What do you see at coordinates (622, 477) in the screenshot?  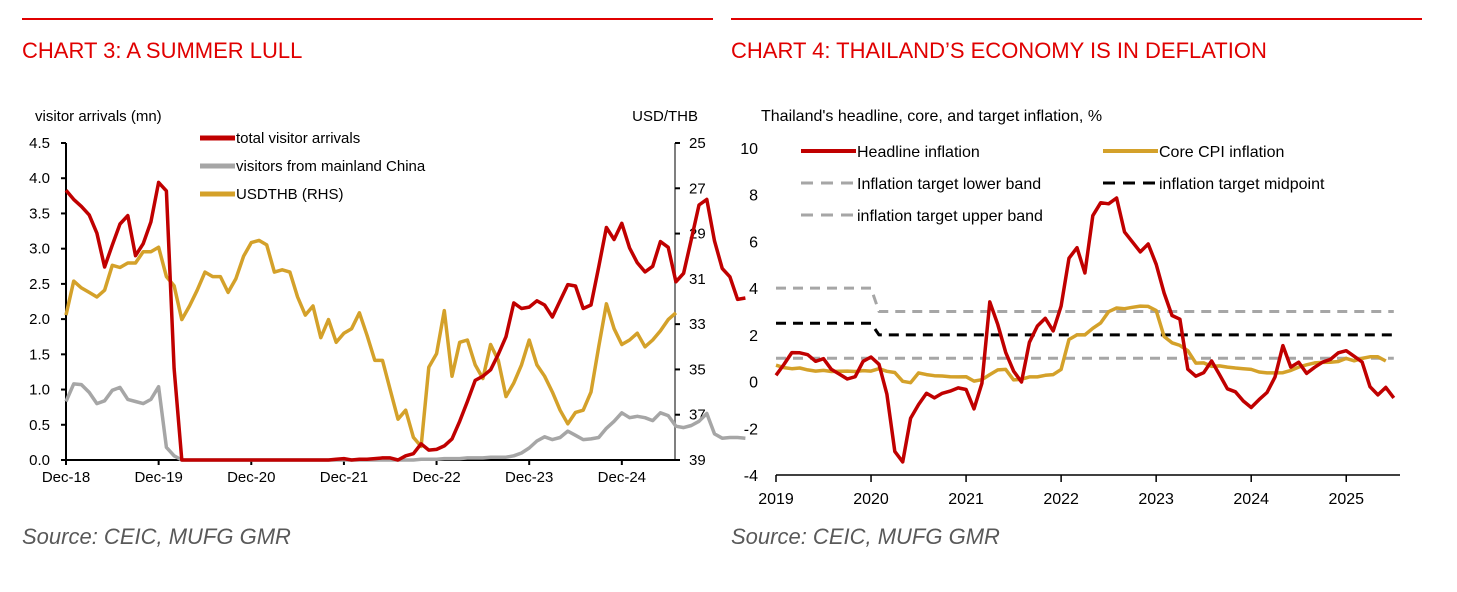 I see `chart3-x-tick-label: Dec-24` at bounding box center [622, 477].